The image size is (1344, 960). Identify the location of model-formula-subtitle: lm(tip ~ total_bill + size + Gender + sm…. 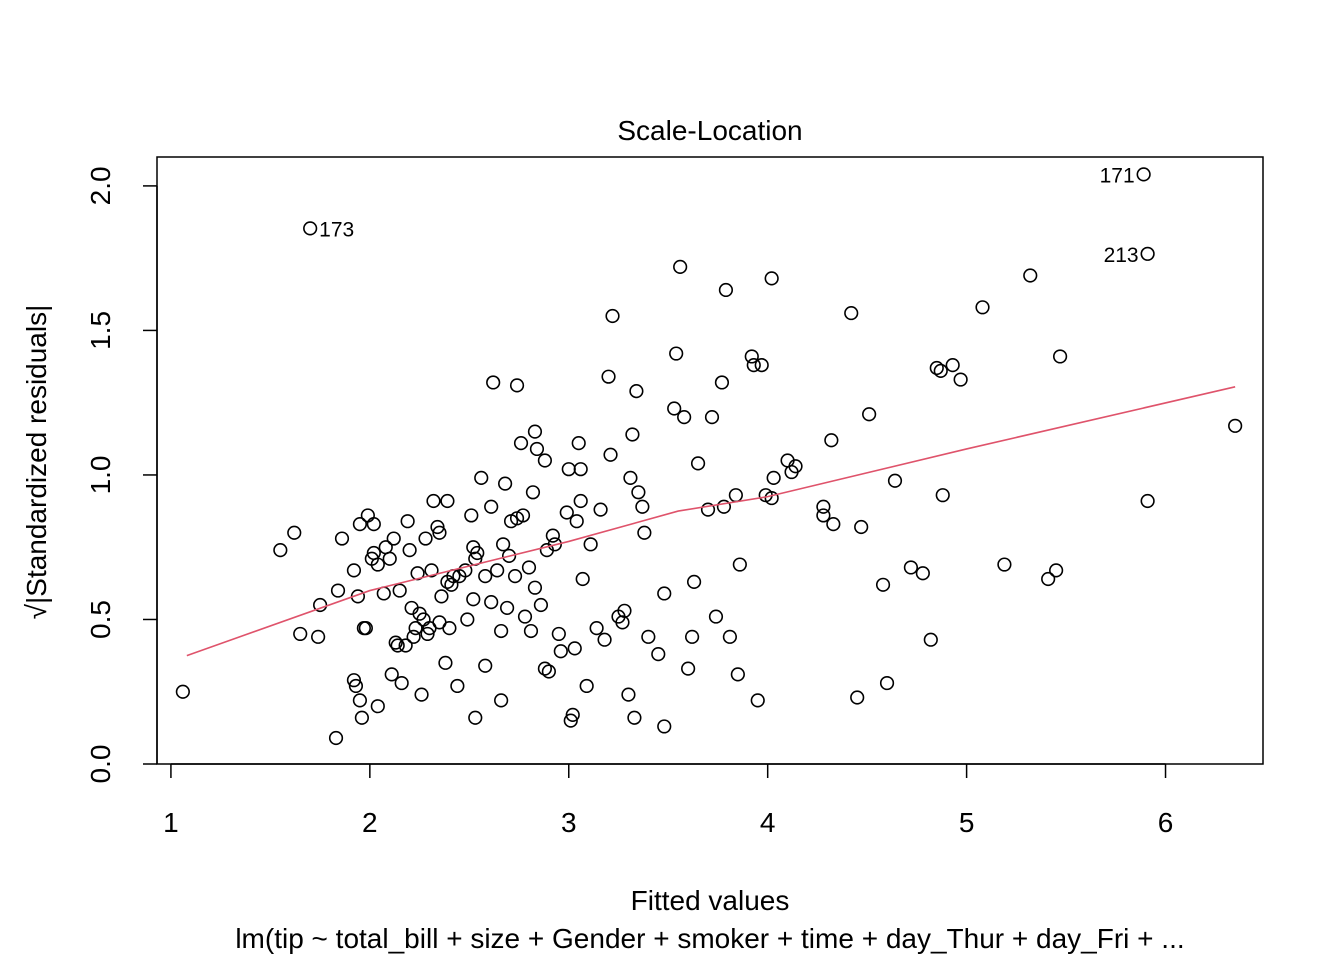
(709, 938).